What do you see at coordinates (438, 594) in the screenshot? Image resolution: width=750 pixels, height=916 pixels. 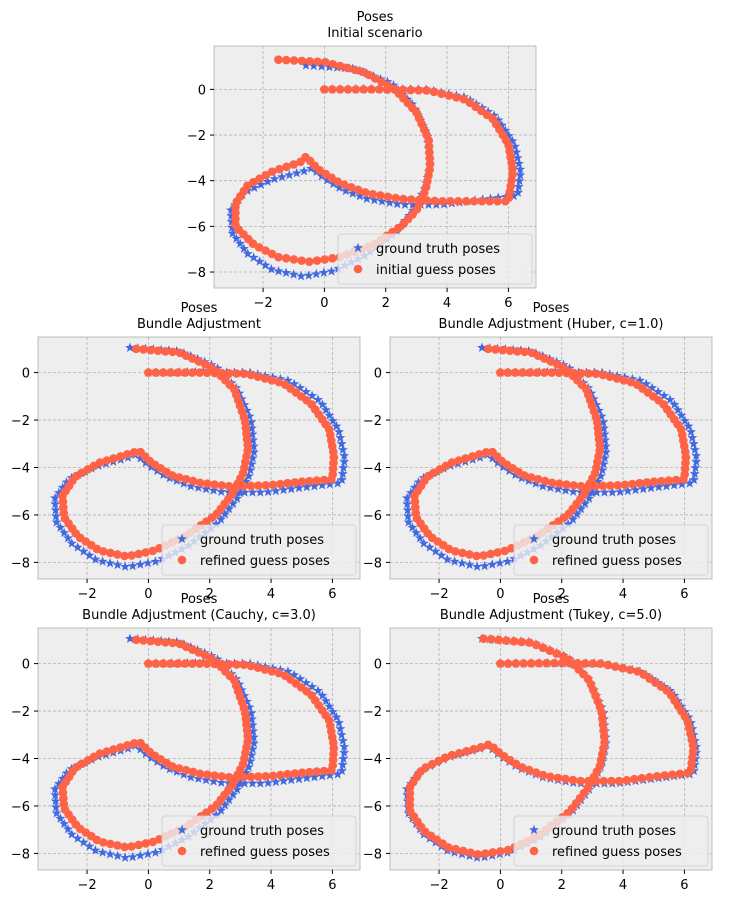 I see `x-tick-label: −2` at bounding box center [438, 594].